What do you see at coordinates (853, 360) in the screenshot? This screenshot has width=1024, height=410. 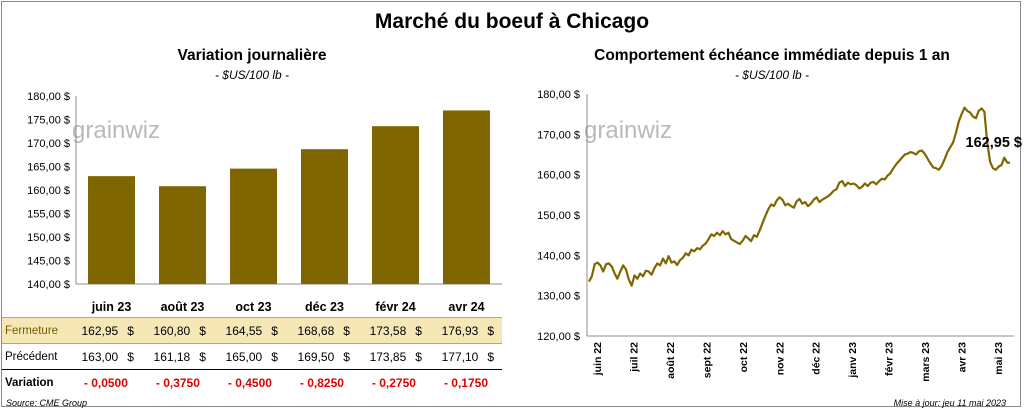 I see `x-tick-label: janv 23` at bounding box center [853, 360].